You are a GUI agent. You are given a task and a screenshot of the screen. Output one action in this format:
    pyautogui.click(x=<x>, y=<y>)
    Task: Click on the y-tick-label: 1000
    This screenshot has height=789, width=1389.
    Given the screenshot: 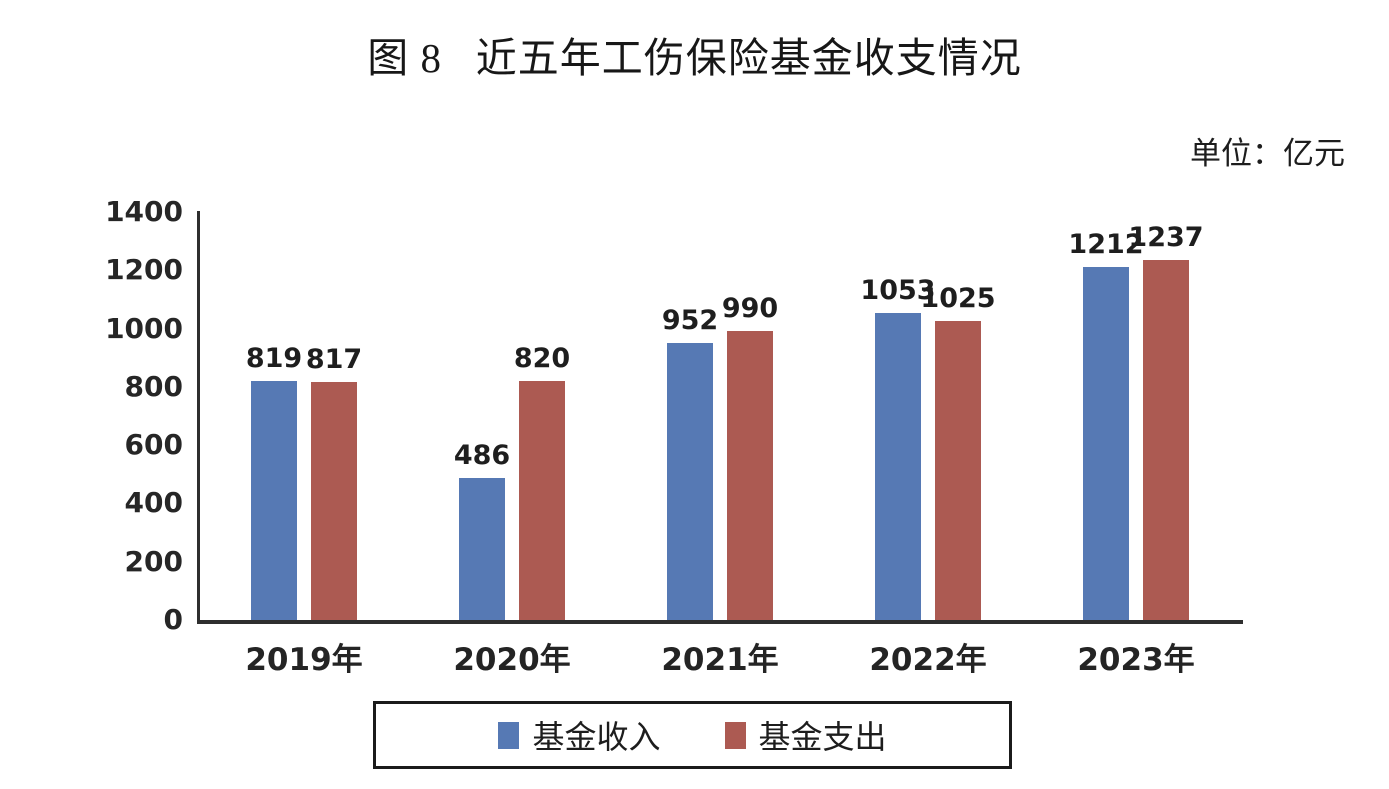 What is the action you would take?
    pyautogui.click(x=144, y=328)
    